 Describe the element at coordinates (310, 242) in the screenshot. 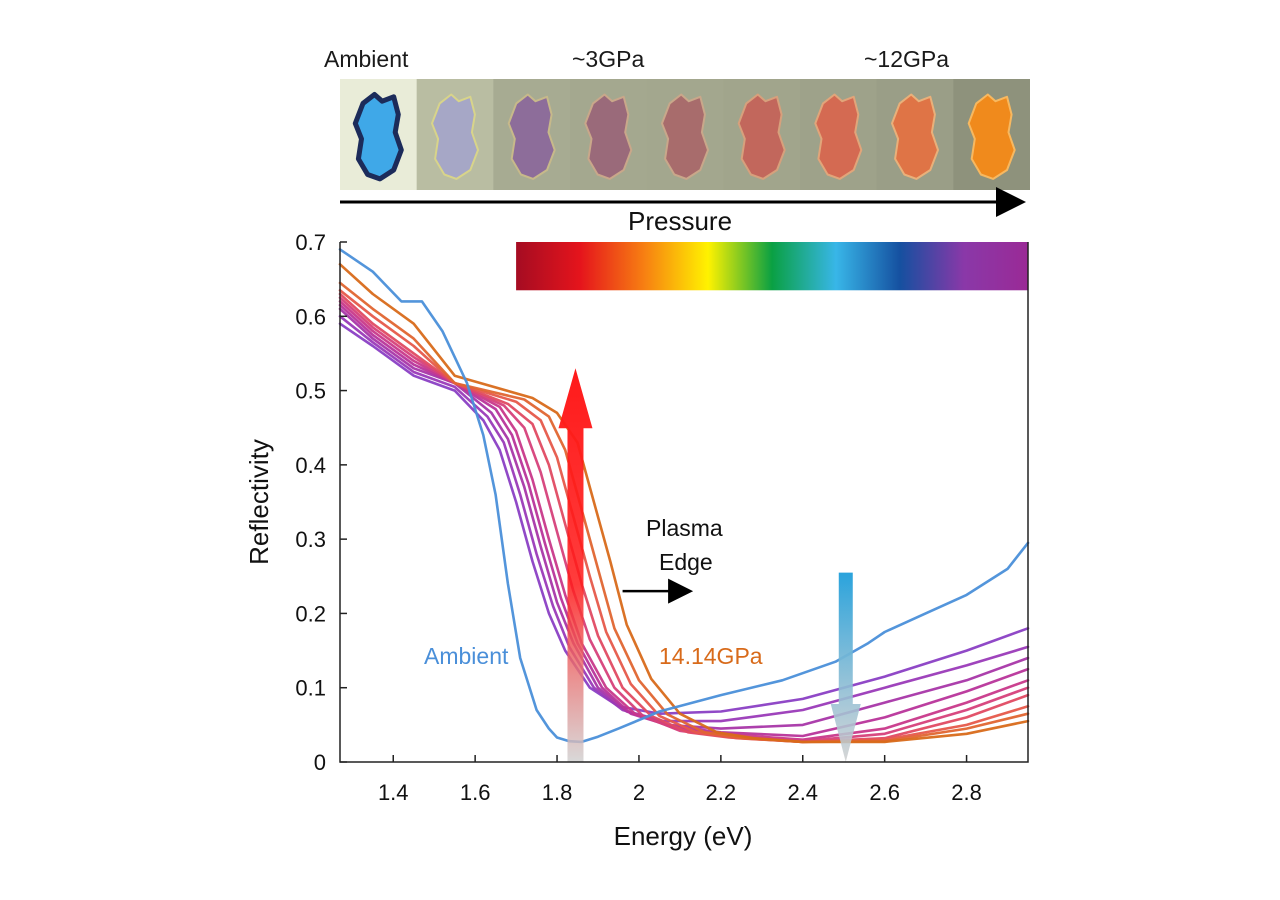

I see `y-tick-label: 0.7` at that location.